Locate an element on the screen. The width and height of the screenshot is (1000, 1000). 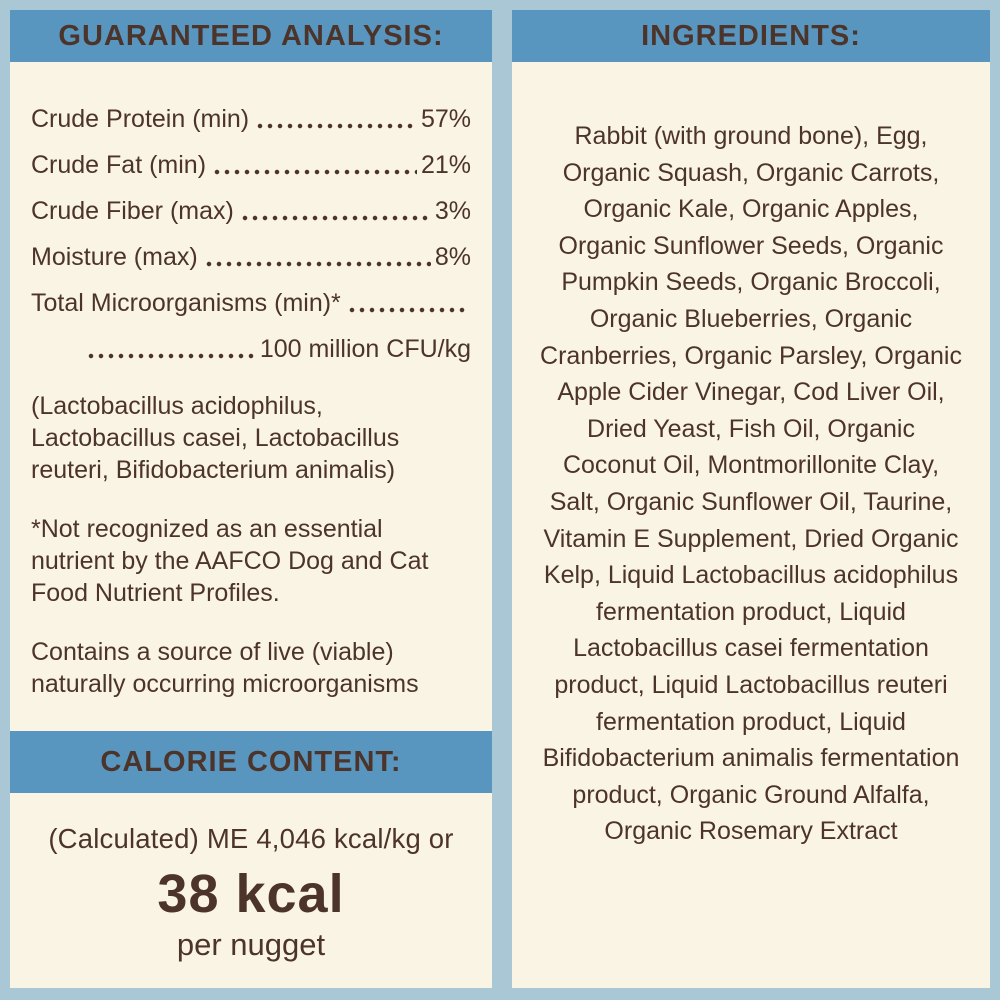
row-label: Crude Fat (min) is located at coordinates (119, 165).